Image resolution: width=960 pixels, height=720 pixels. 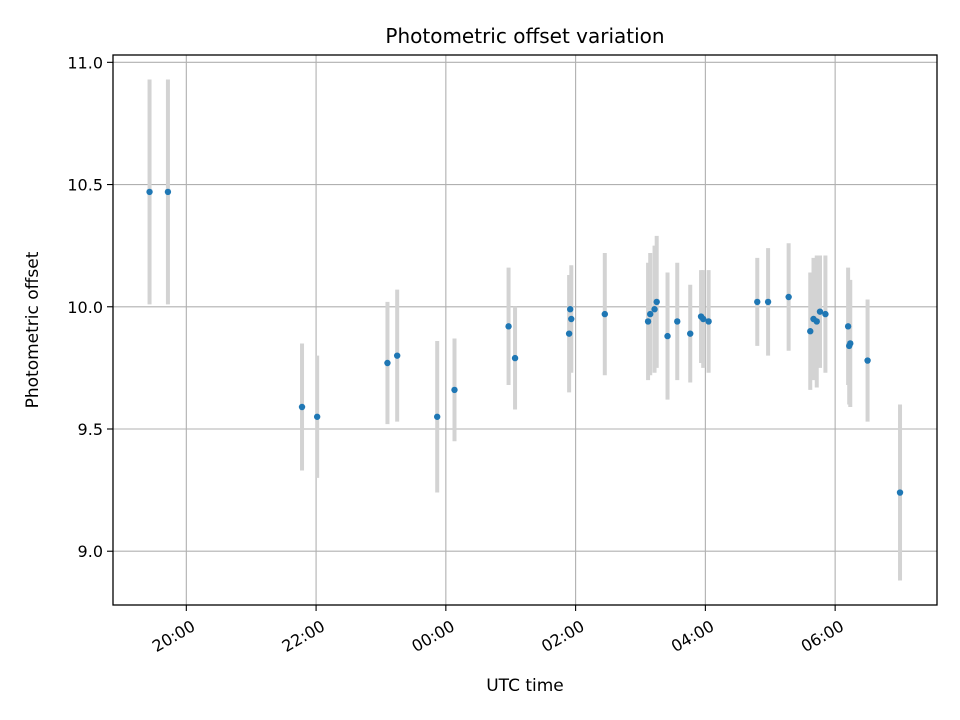 I want to click on y-tick-label: 10.5, so click(x=85, y=185).